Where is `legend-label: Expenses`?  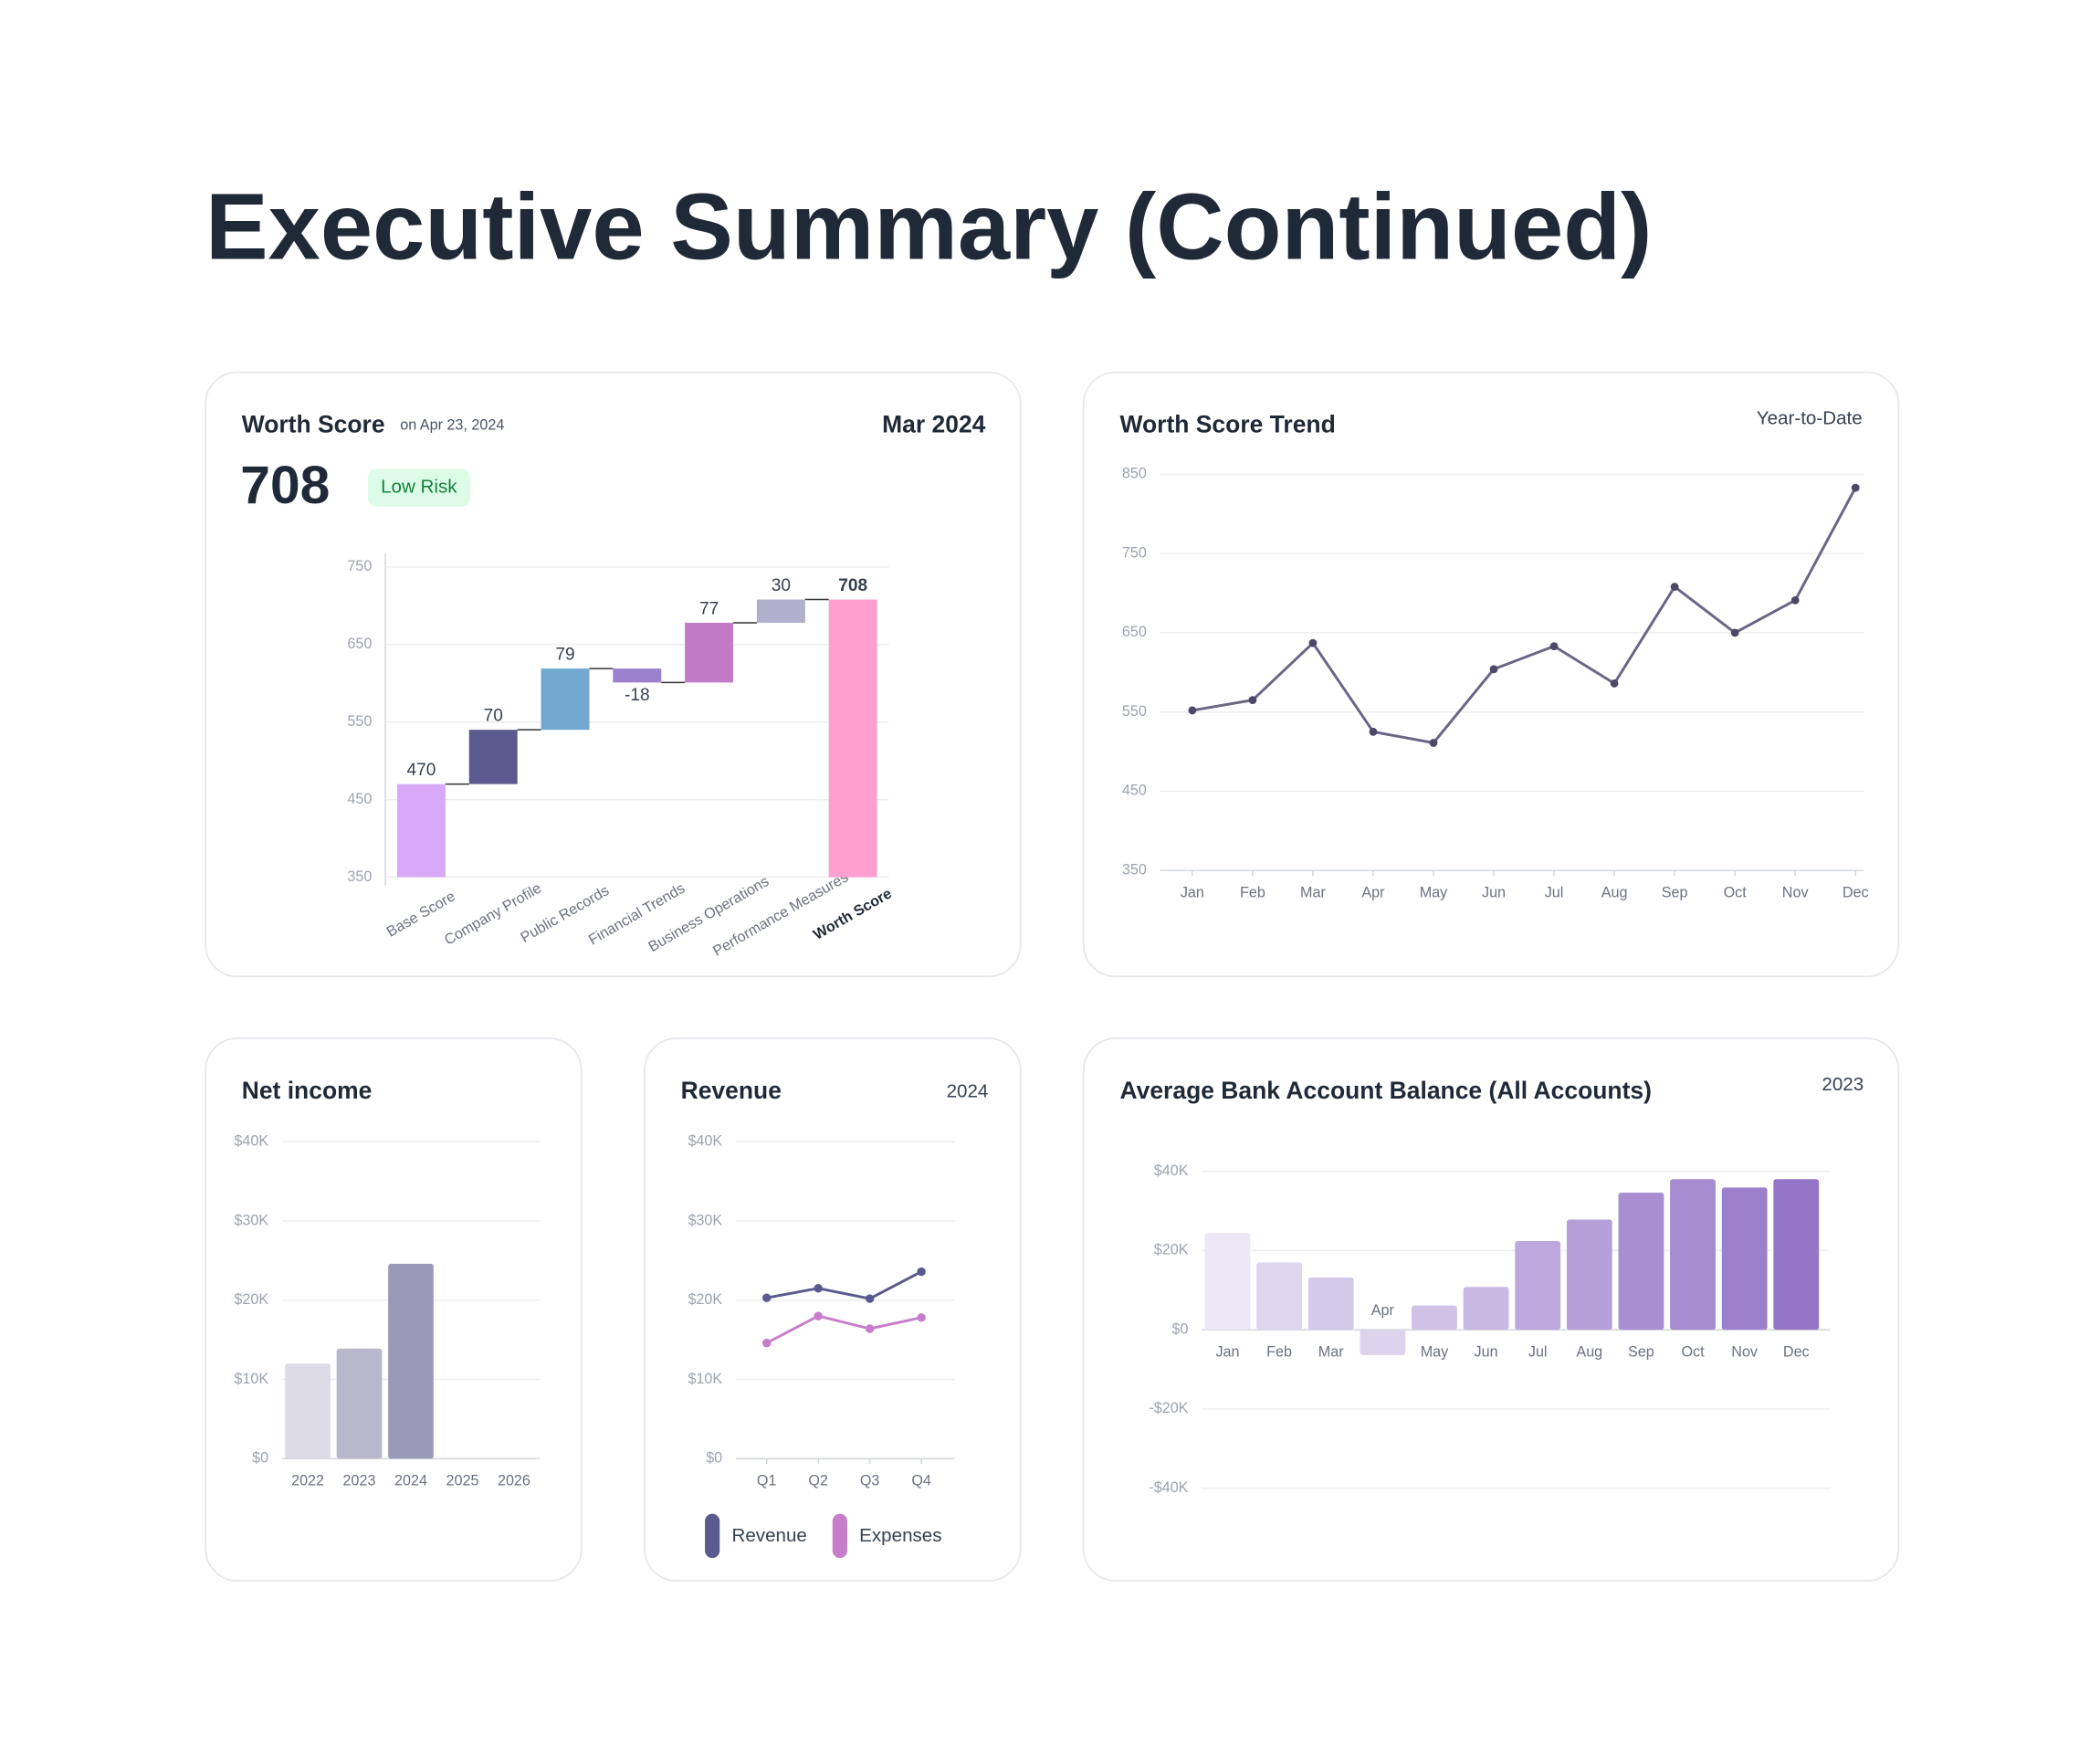
legend-label: Expenses is located at coordinates (900, 1535).